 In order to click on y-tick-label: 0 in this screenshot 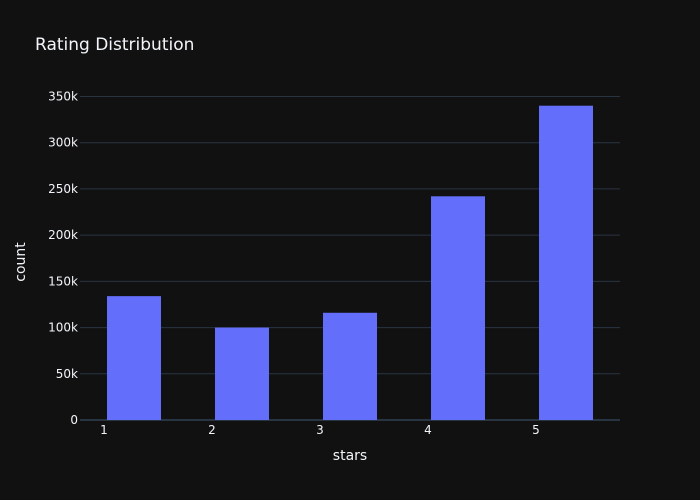, I will do `click(74, 420)`.